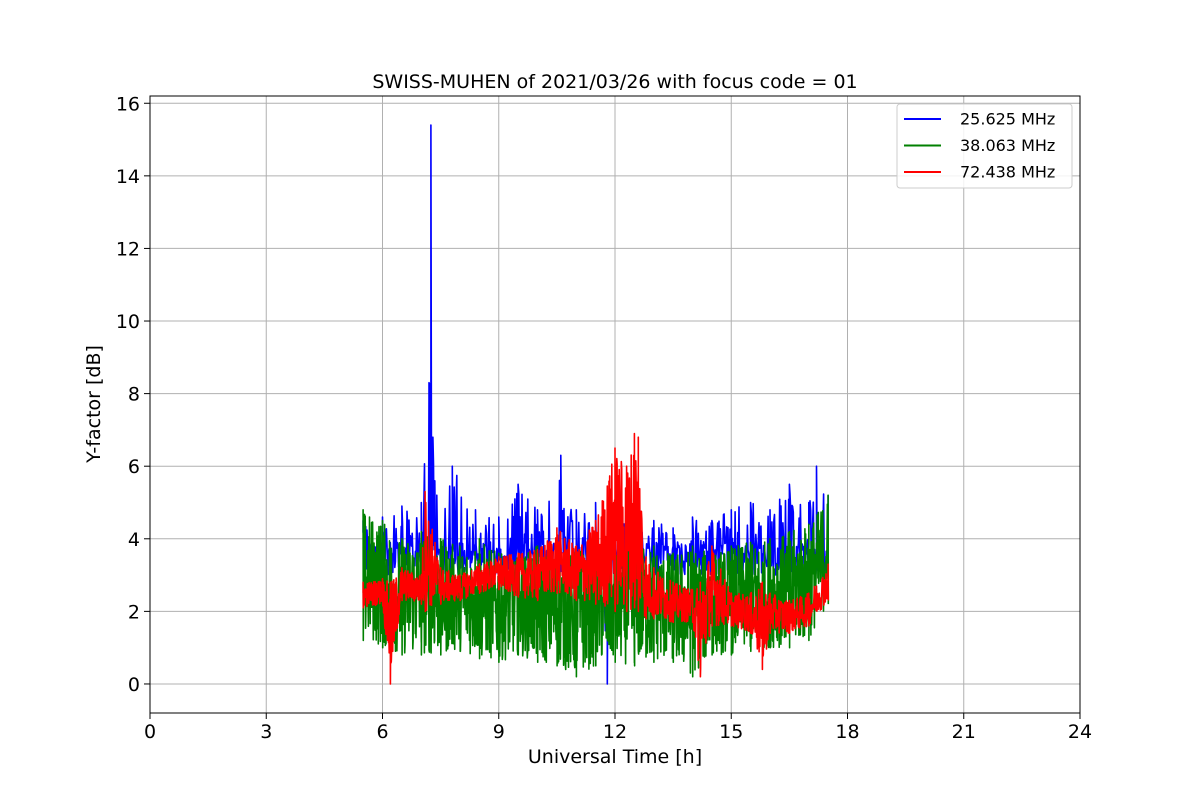 The image size is (1200, 800). I want to click on y-axis: 0 2 4 6 8 10 12 14 16, so click(133, 394).